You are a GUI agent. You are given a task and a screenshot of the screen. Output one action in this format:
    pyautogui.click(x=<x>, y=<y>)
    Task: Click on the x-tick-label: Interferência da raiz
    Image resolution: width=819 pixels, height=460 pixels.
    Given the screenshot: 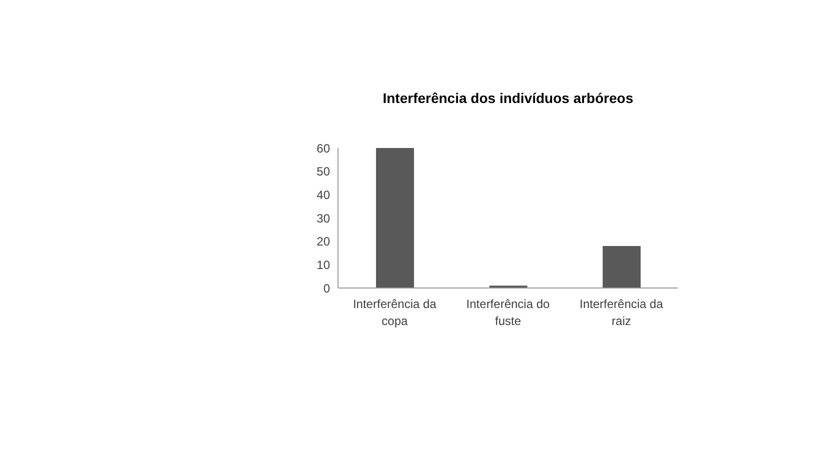 What is the action you would take?
    pyautogui.click(x=622, y=312)
    